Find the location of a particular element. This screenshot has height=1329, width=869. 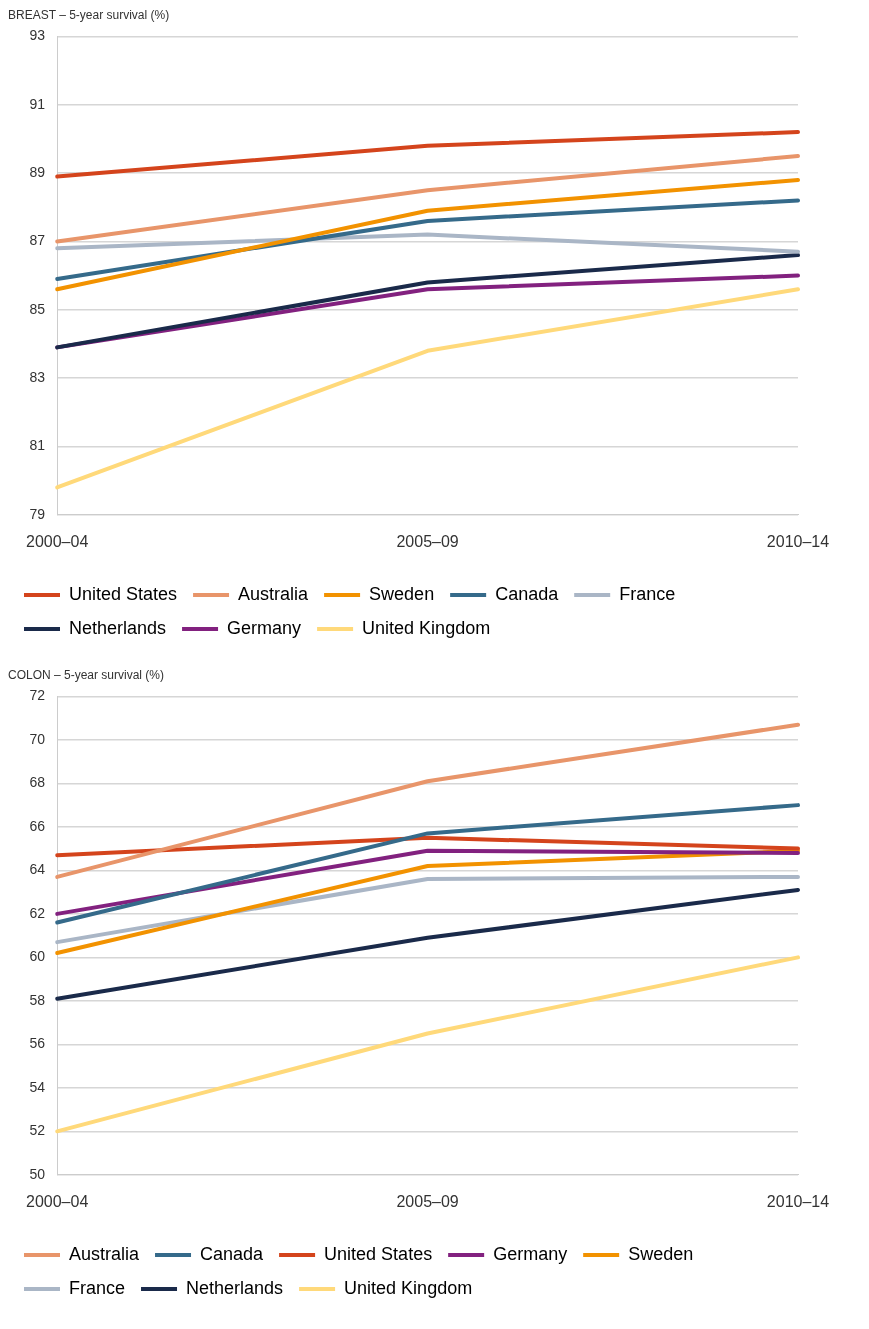

y-tick-label: 68 is located at coordinates (37, 782).